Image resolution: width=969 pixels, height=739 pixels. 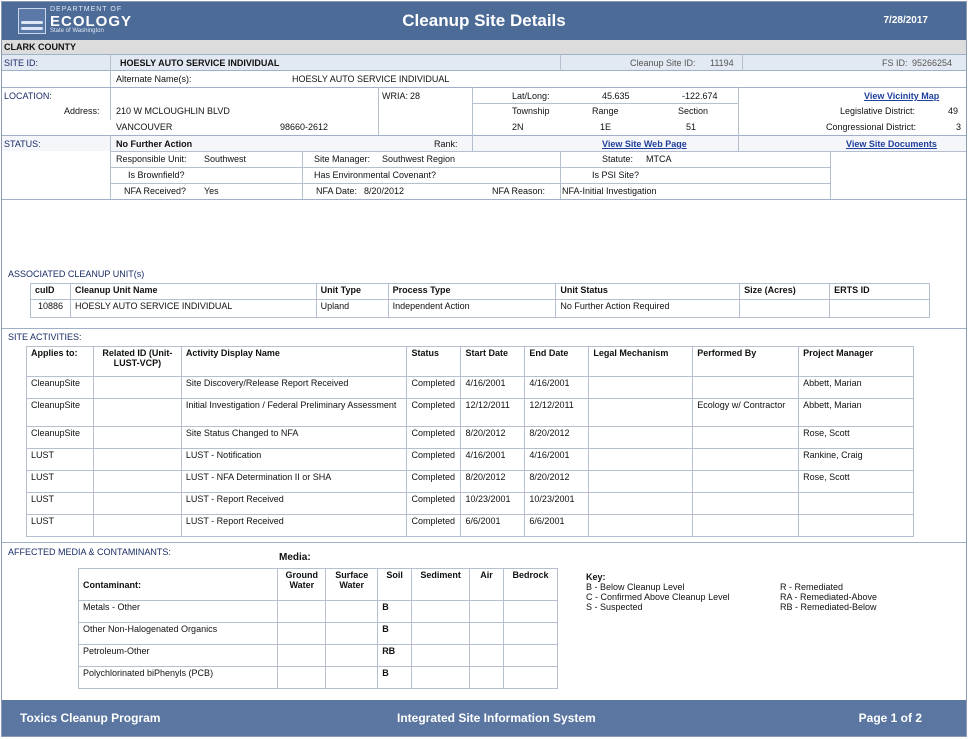 What do you see at coordinates (959, 127) in the screenshot?
I see `congressional-district: 3` at bounding box center [959, 127].